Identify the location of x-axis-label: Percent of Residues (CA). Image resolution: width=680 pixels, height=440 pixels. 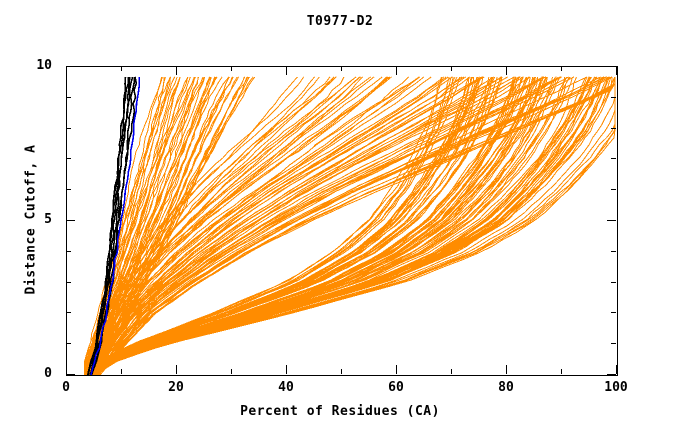
(340, 411).